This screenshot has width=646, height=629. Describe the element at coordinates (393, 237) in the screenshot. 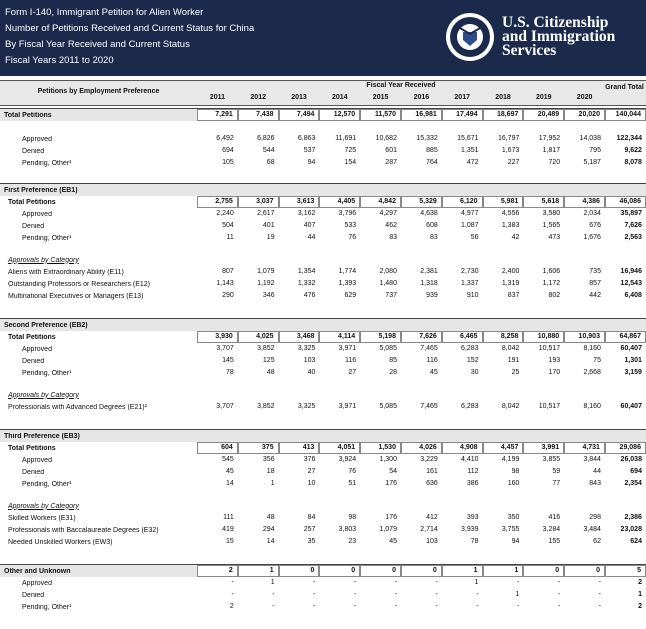

I see `cell: 83` at that location.